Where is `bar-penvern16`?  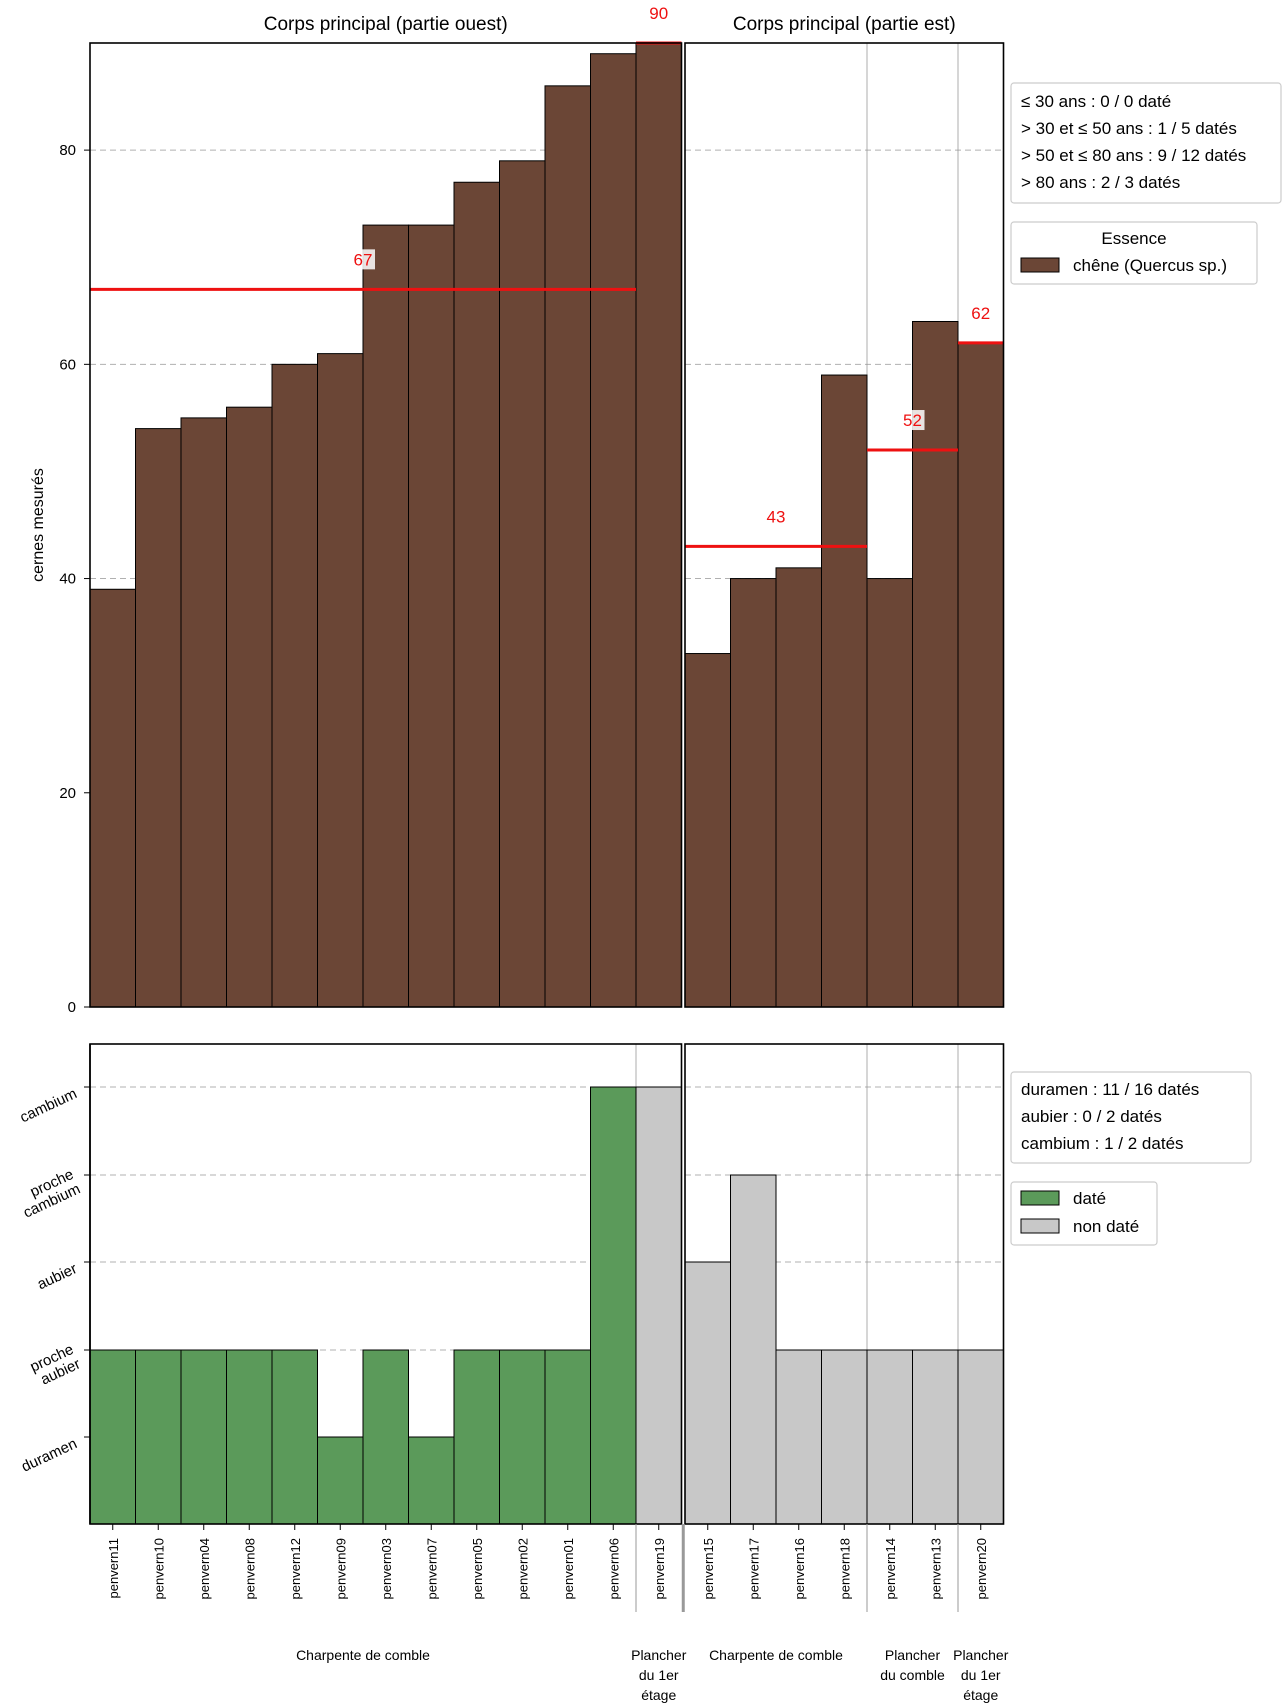
bar-penvern16 is located at coordinates (798, 1437).